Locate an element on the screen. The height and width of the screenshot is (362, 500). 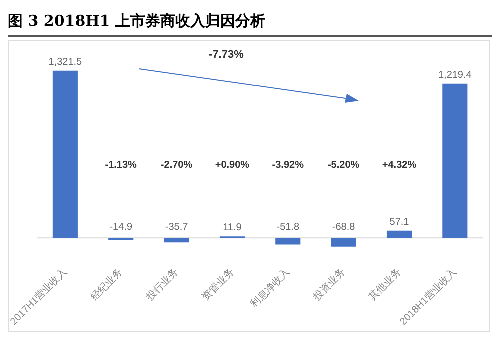
data-label: 57.1 is located at coordinates (400, 222).